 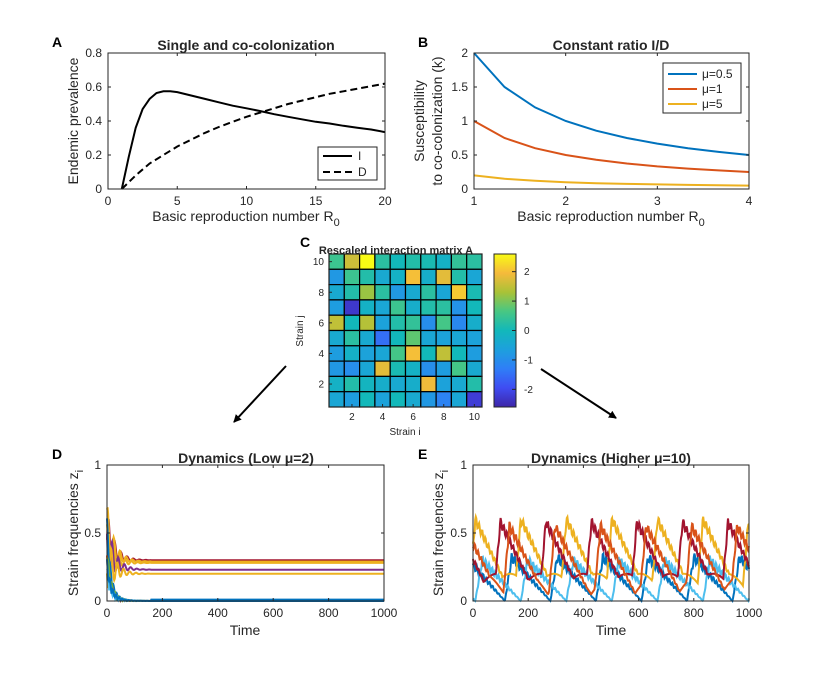 I want to click on panel-d-axes-box, so click(x=245, y=533).